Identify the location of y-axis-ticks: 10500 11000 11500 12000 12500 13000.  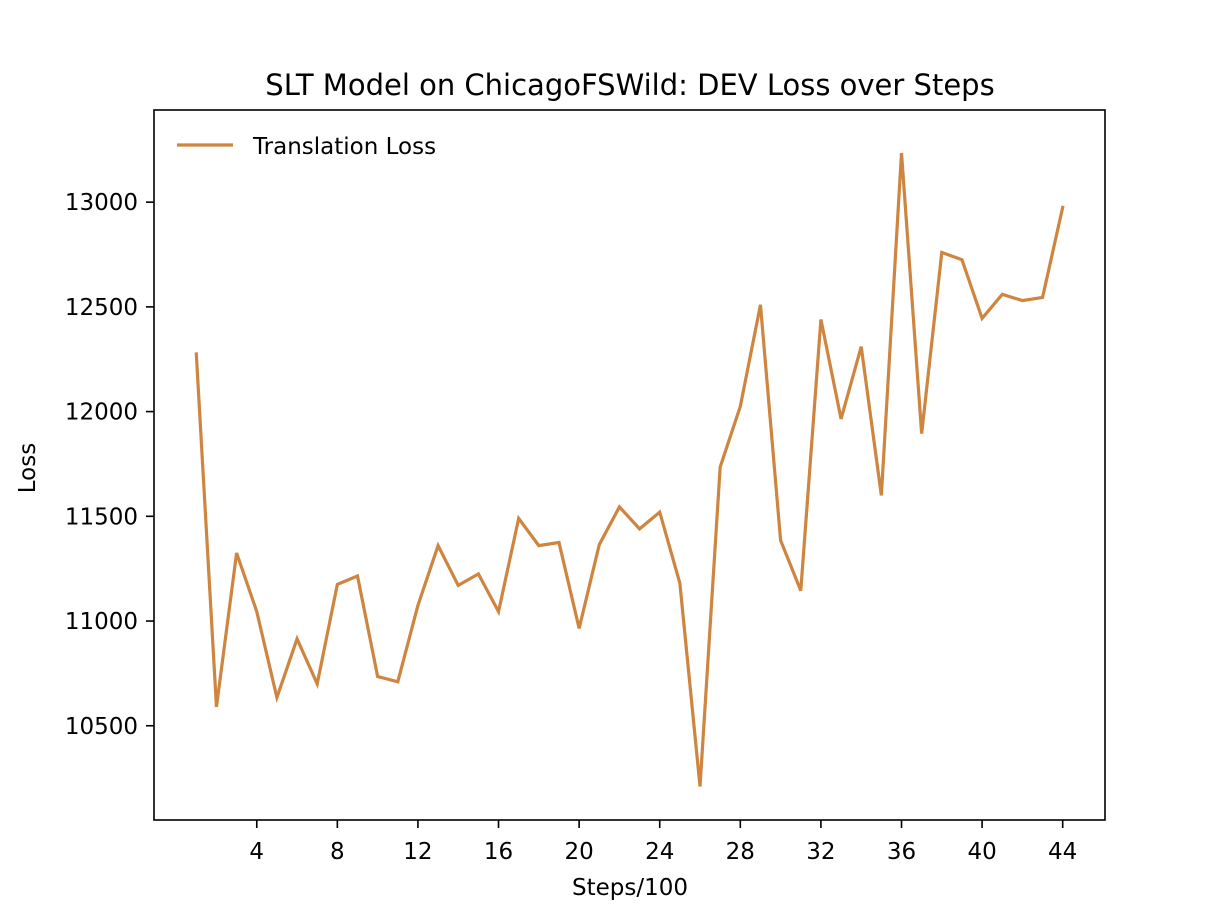
(109, 465).